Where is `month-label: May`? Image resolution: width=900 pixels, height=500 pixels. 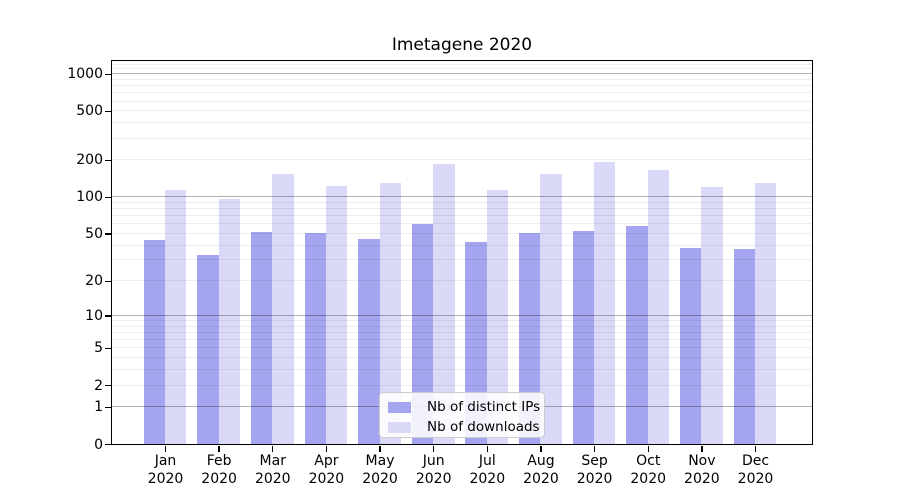 month-label: May is located at coordinates (380, 461).